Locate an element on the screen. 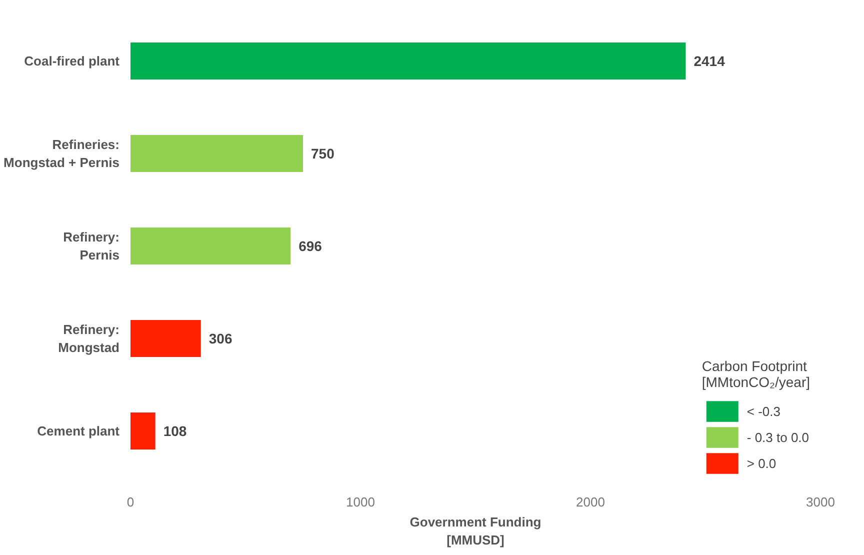 The height and width of the screenshot is (555, 864). y-tick-label: Refinery: Pernis is located at coordinates (91, 246).